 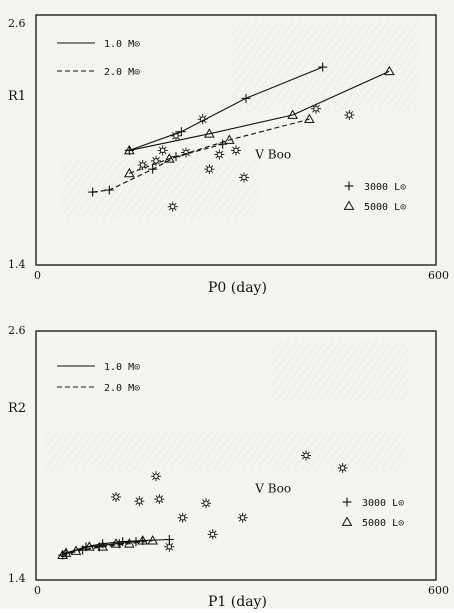 I want to click on y-axis-label: R2, so click(x=17, y=408).